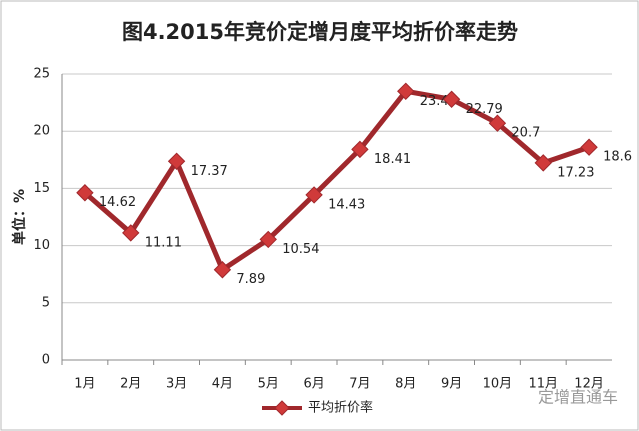  What do you see at coordinates (484, 109) in the screenshot?
I see `data-label: 22.79` at bounding box center [484, 109].